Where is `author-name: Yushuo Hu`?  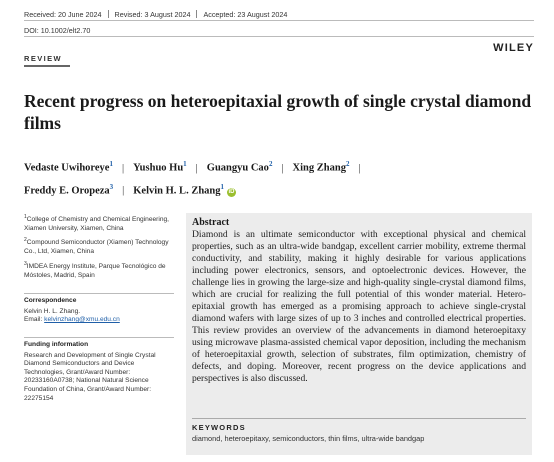 author-name: Yushuo Hu is located at coordinates (158, 168).